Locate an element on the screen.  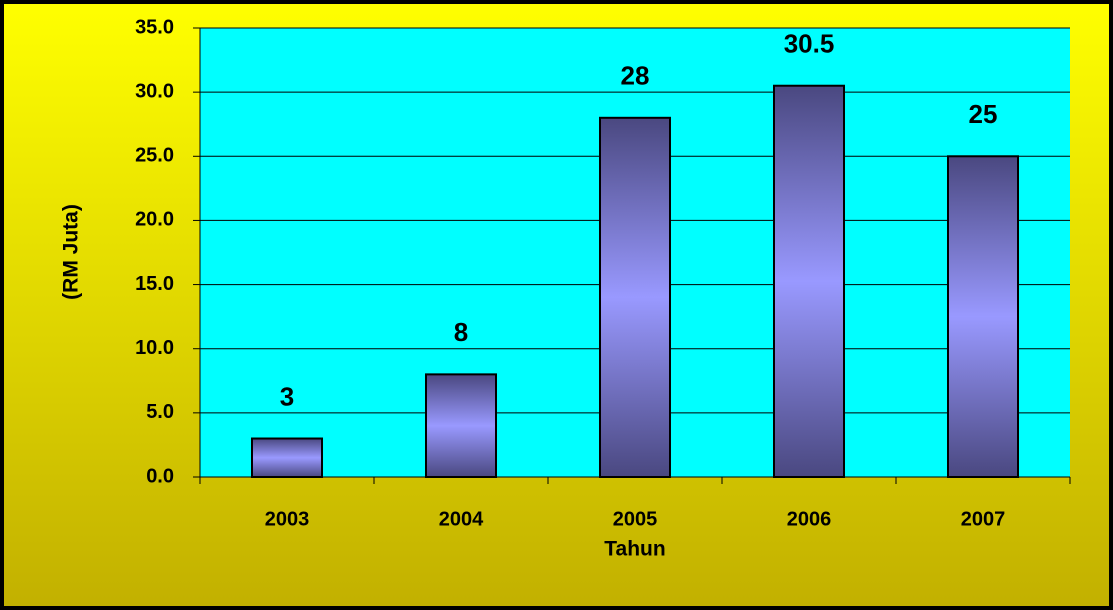
value-label: 28 is located at coordinates (635, 76).